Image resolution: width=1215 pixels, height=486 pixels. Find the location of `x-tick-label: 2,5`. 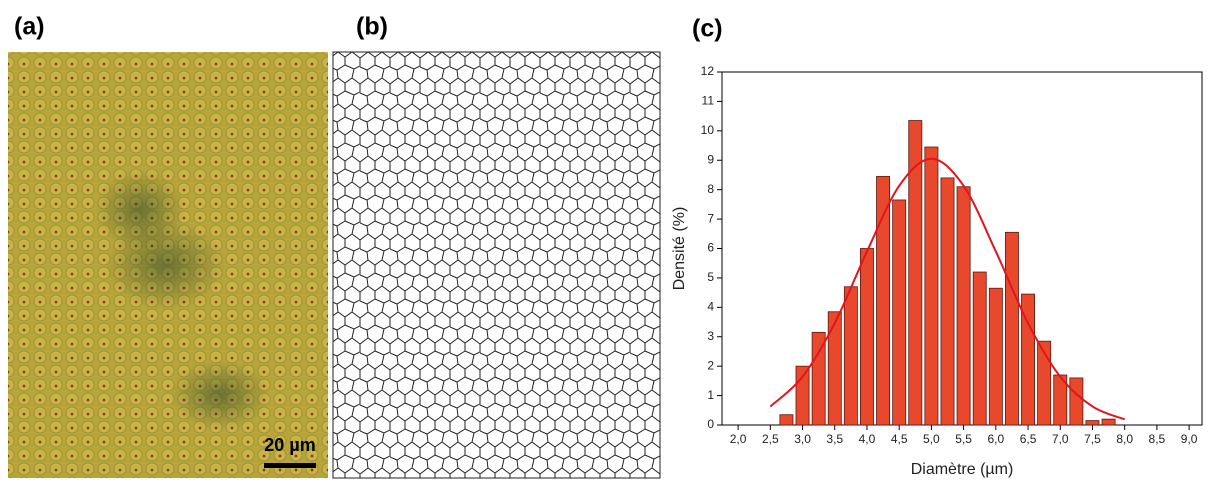

x-tick-label: 2,5 is located at coordinates (770, 439).